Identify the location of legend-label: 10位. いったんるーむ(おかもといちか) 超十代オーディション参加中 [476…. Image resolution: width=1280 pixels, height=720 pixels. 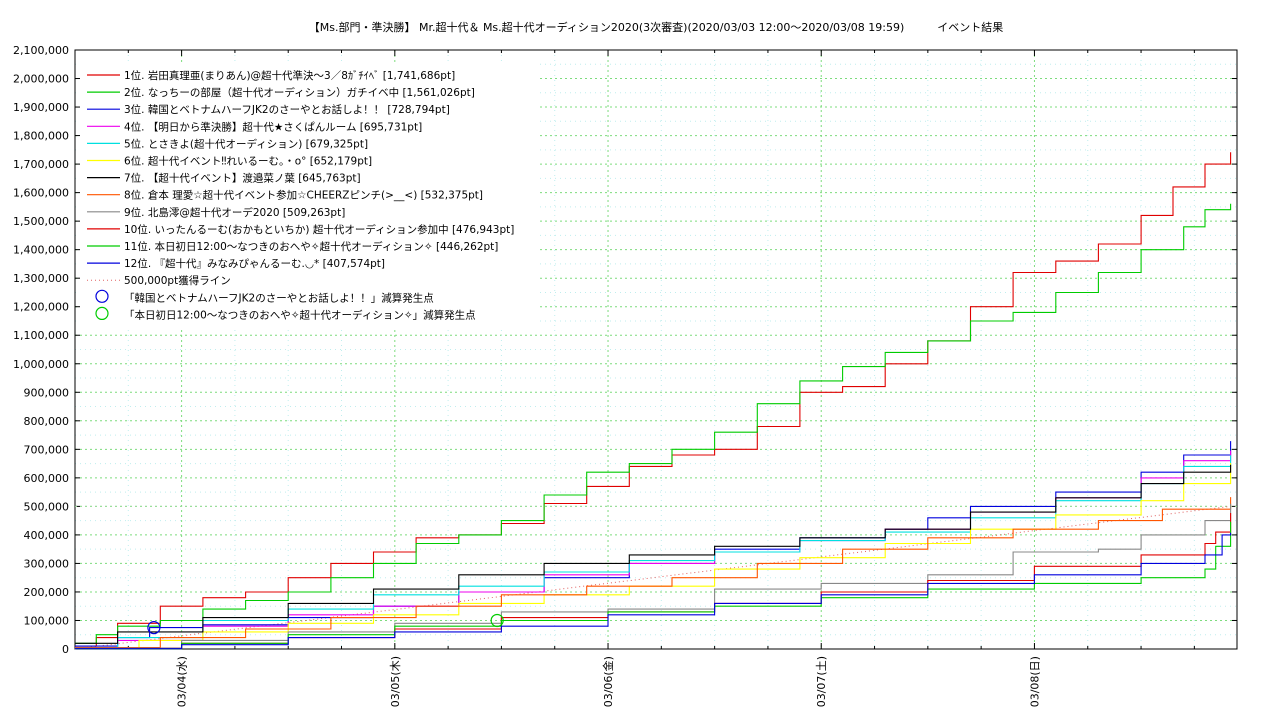
(319, 229).